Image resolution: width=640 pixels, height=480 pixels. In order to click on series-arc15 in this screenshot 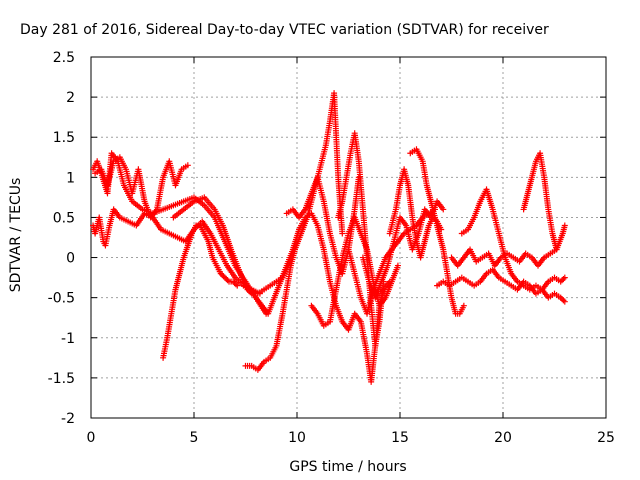, I will do `click(437, 231)`.